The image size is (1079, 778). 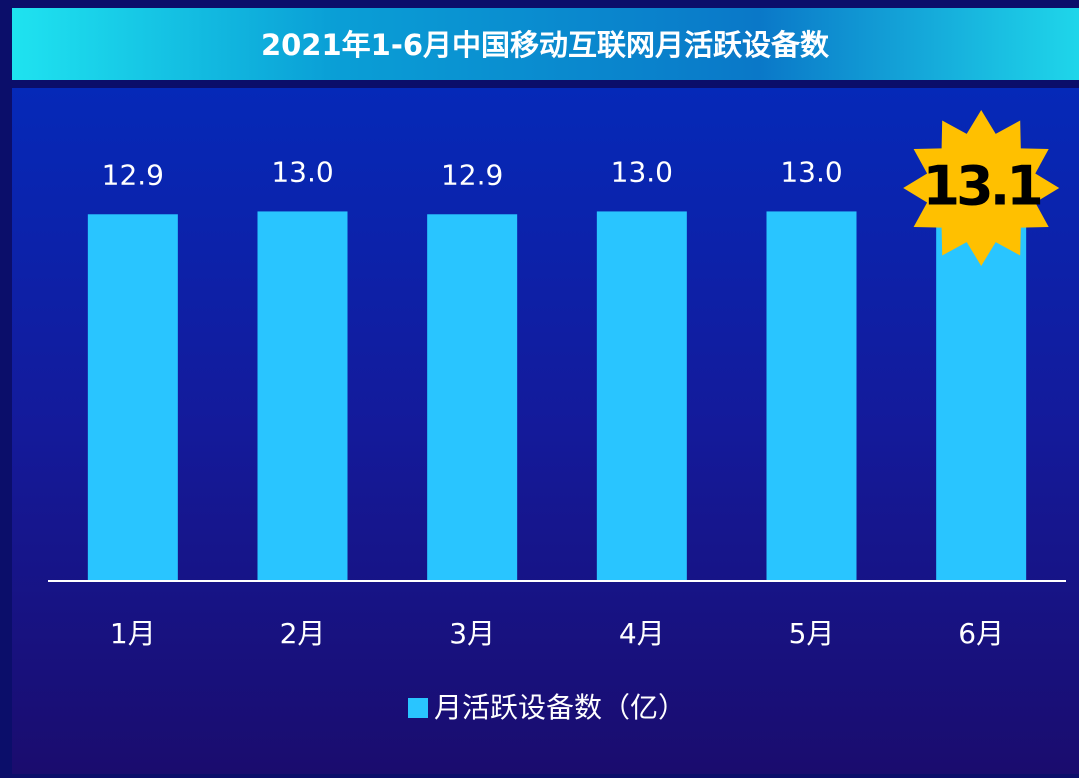 I want to click on x-tick-label: 6月, so click(x=981, y=633).